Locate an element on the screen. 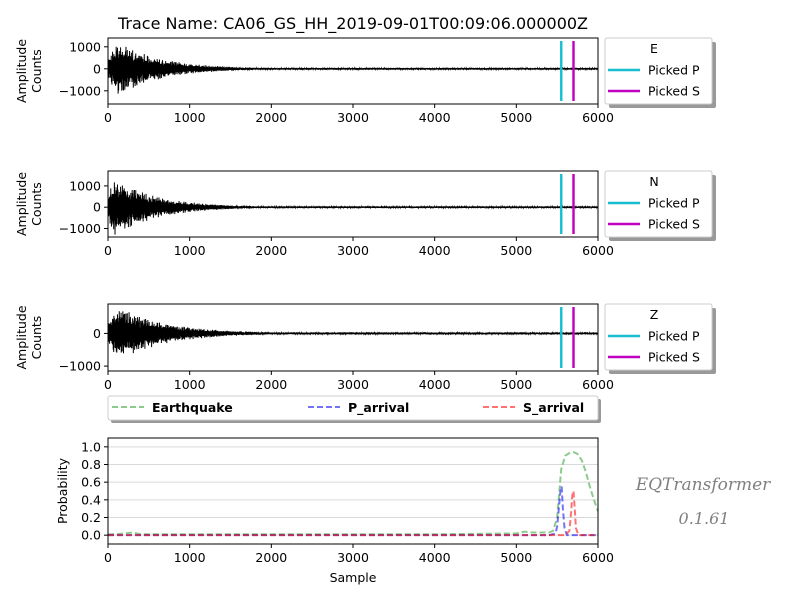 The height and width of the screenshot is (600, 800). y-tick-label: 1.0 is located at coordinates (91, 446).